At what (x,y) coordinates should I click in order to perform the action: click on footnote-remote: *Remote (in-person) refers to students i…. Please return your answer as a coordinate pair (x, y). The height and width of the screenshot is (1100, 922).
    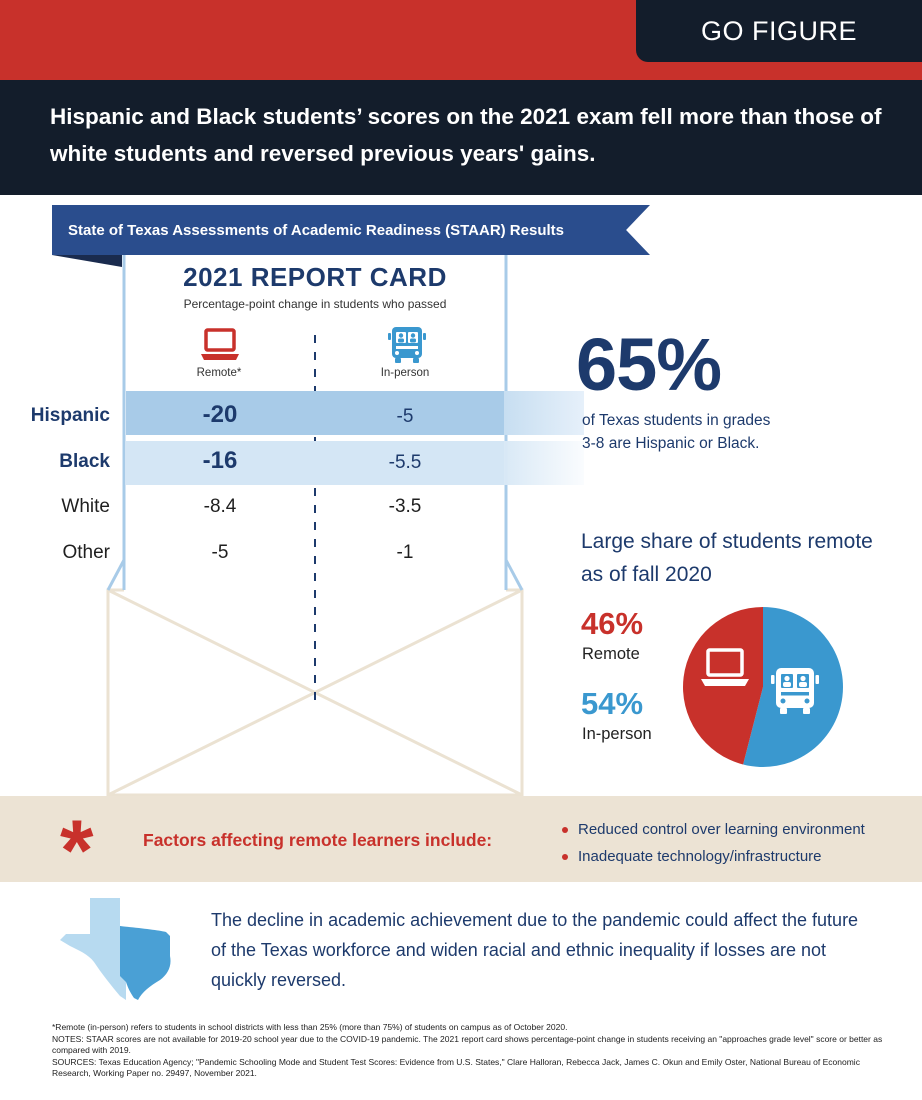
    Looking at the image, I should click on (310, 1027).